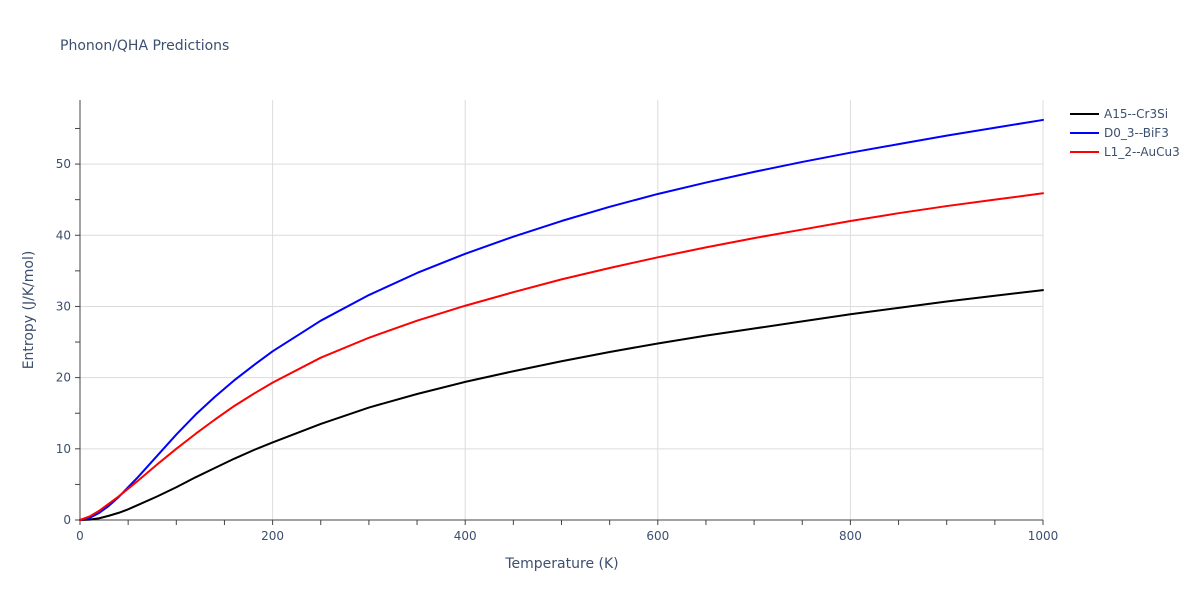 This screenshot has width=1200, height=600. I want to click on legend-label: A15--Cr3Si, so click(1136, 114).